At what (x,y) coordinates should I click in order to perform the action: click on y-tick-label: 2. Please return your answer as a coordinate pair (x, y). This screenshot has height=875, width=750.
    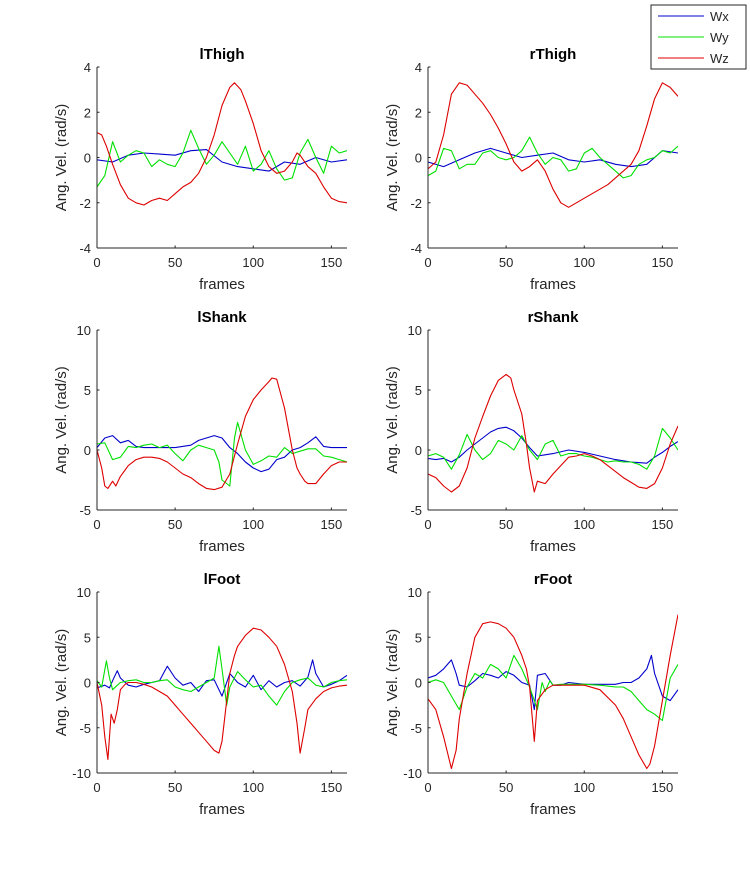
    Looking at the image, I should click on (418, 112).